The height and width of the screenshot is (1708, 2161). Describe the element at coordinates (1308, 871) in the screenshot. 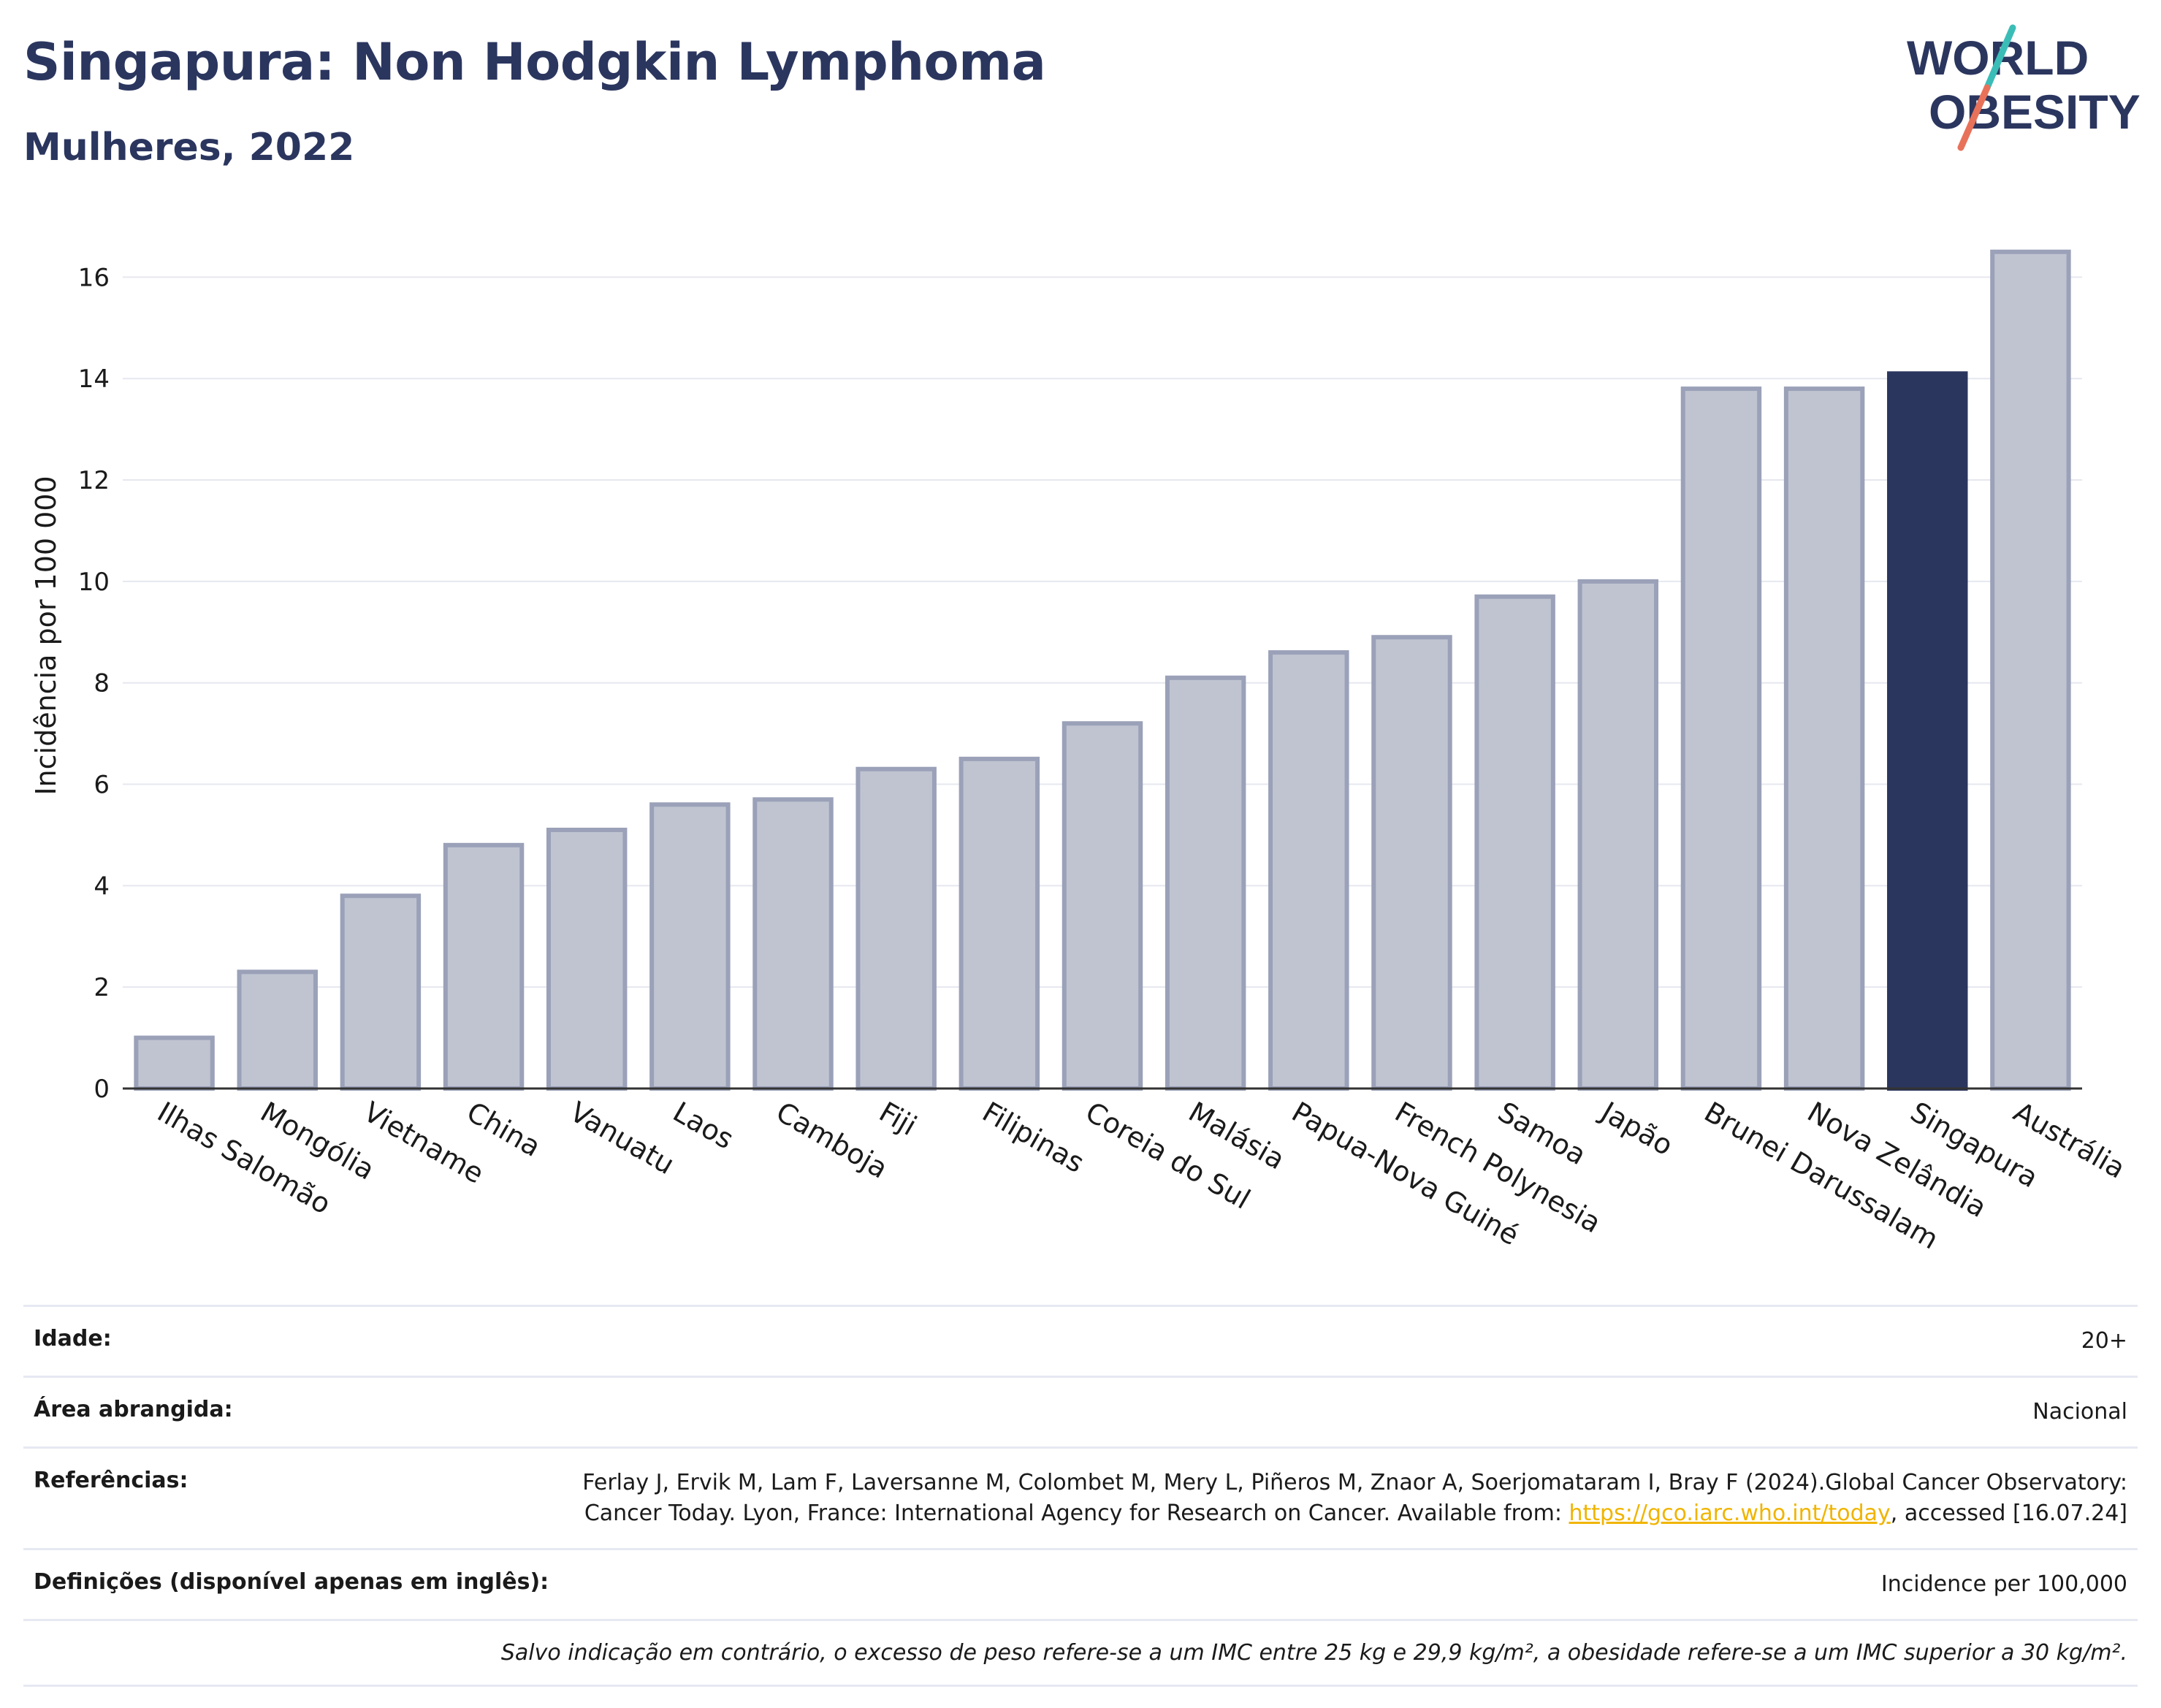

I see `bar-papua-nova-guin-` at that location.